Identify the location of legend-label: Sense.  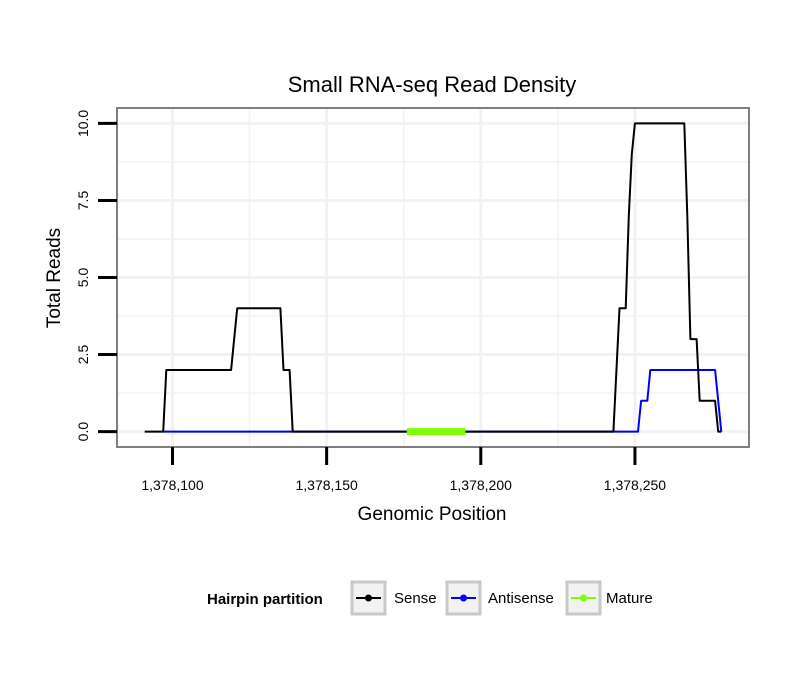
(415, 598).